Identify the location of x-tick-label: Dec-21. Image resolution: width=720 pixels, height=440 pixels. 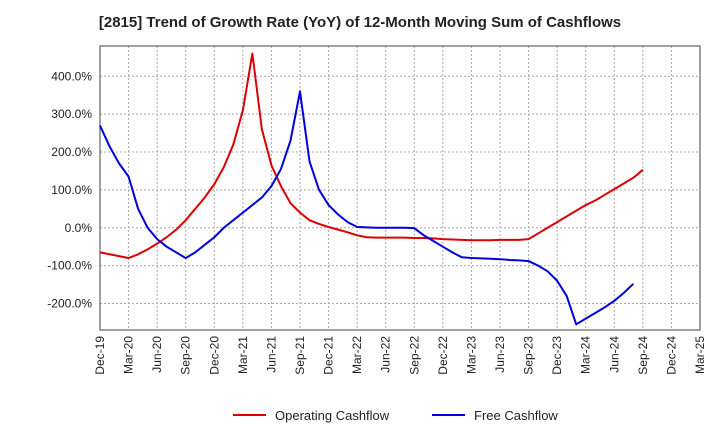
(329, 355).